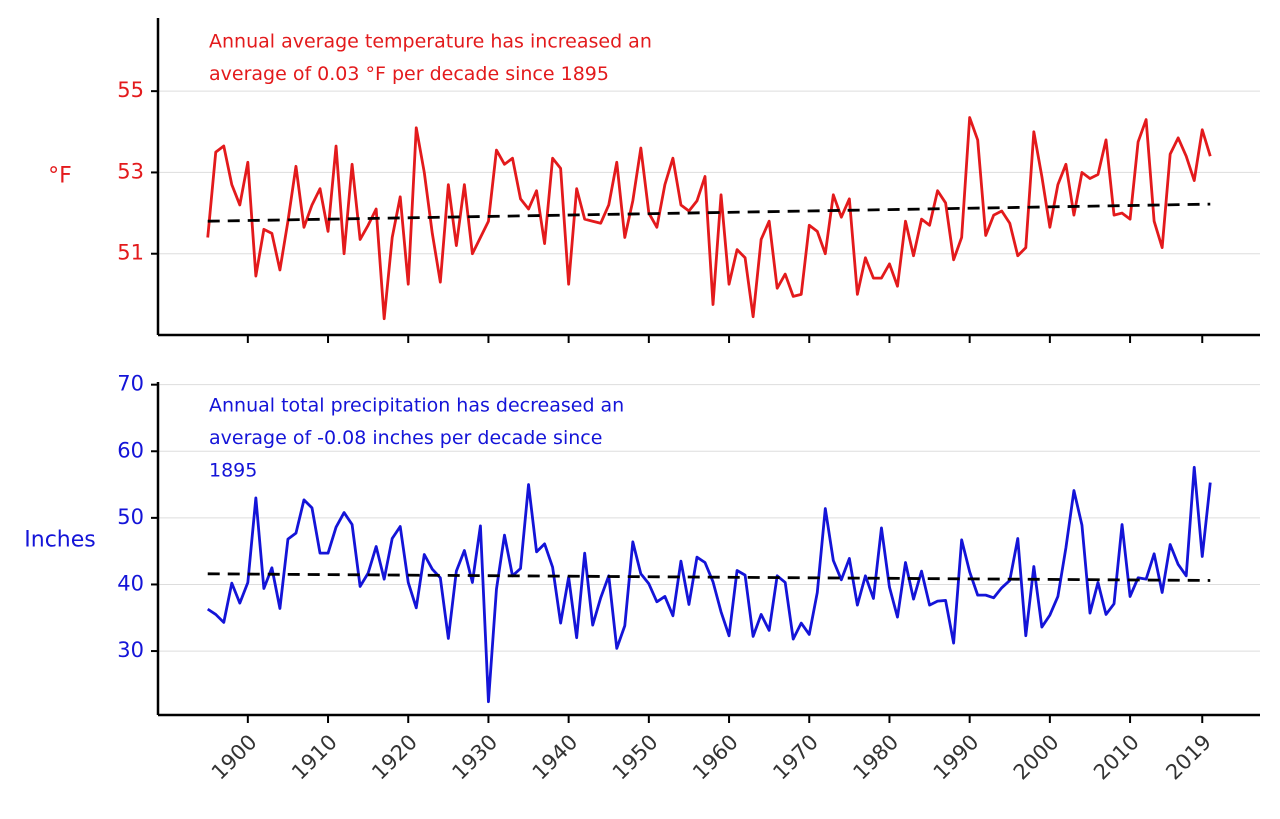 The width and height of the screenshot is (1280, 819). What do you see at coordinates (409, 74) in the screenshot?
I see `annotation: average of 0.03 °F per decade since 1895` at bounding box center [409, 74].